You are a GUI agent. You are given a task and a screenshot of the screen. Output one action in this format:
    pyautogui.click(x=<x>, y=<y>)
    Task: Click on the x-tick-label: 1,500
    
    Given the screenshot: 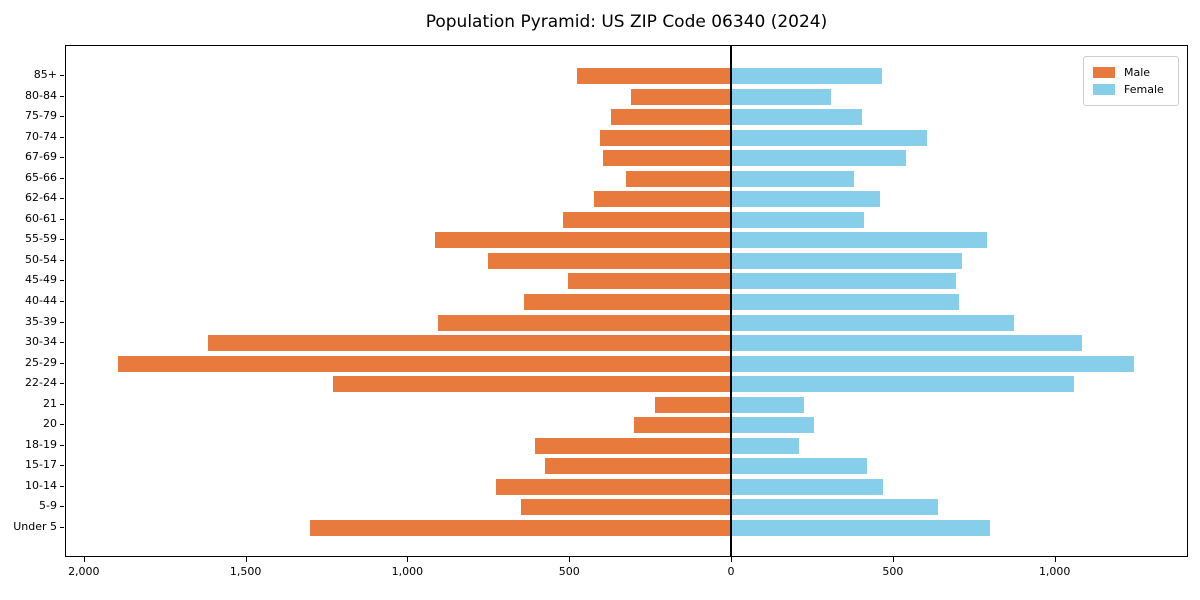 What is the action you would take?
    pyautogui.click(x=245, y=571)
    